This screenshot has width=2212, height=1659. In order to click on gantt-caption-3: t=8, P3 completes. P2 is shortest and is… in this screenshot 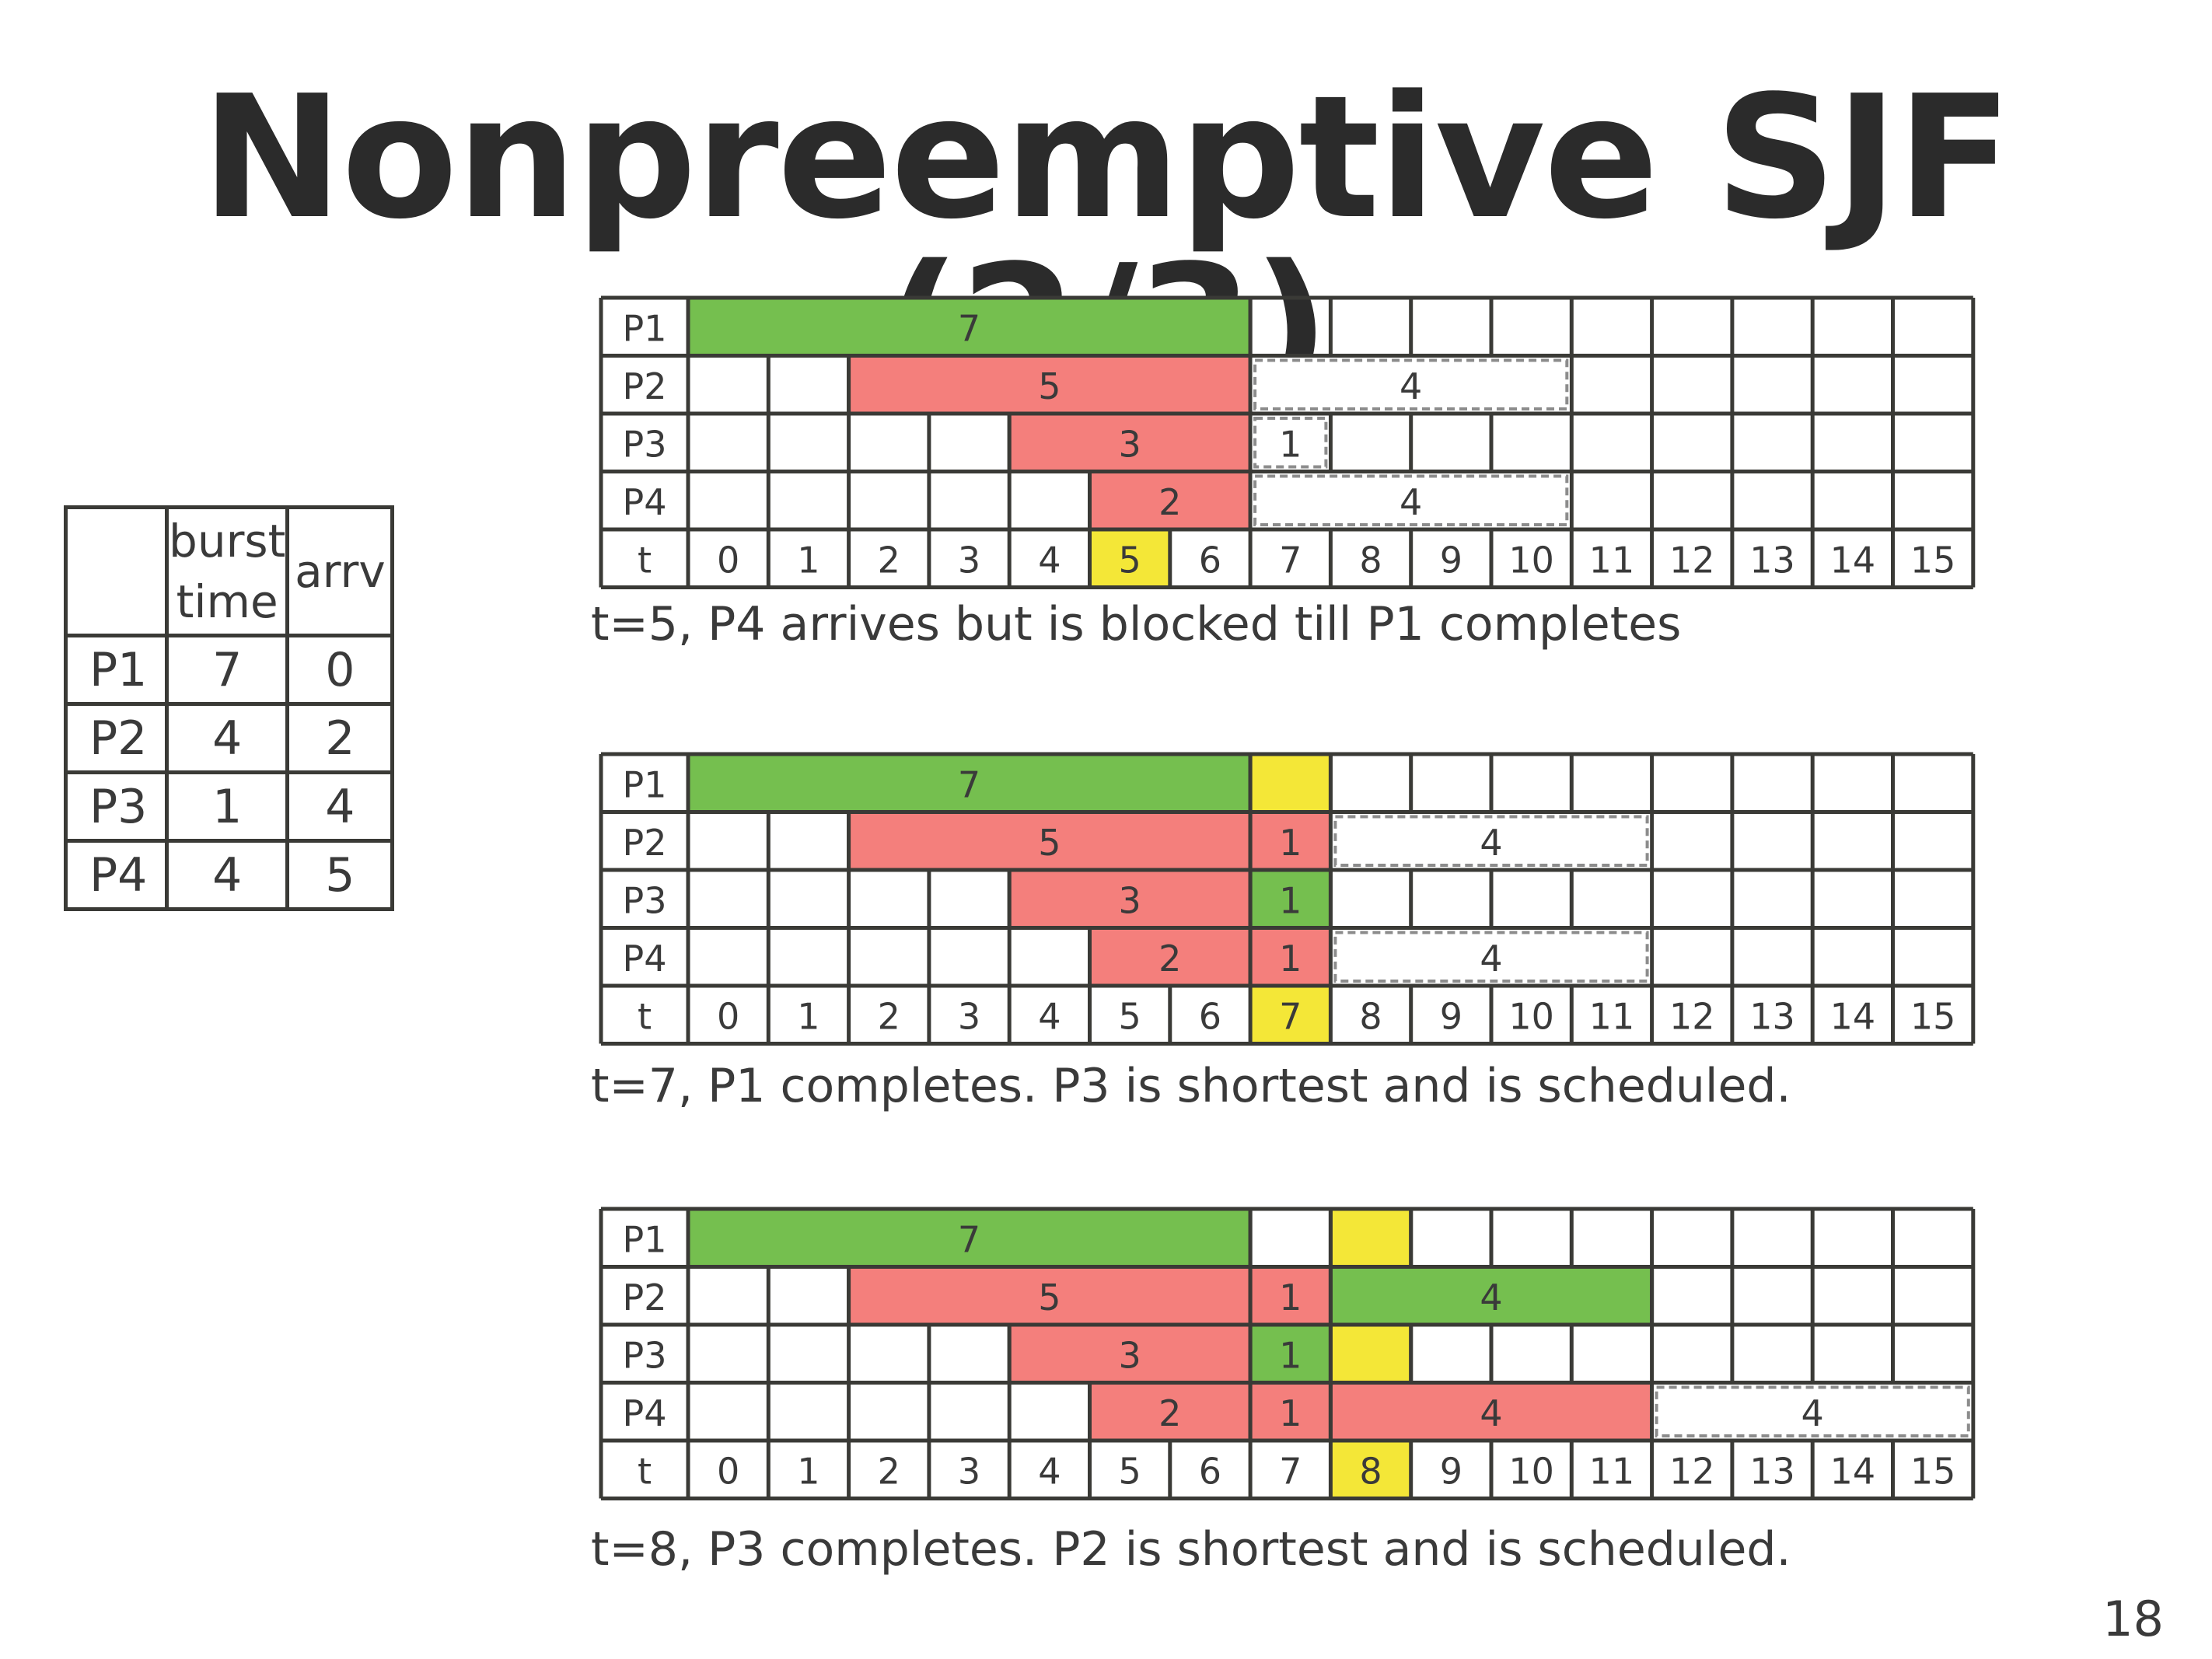, I will do `click(1191, 1549)`.